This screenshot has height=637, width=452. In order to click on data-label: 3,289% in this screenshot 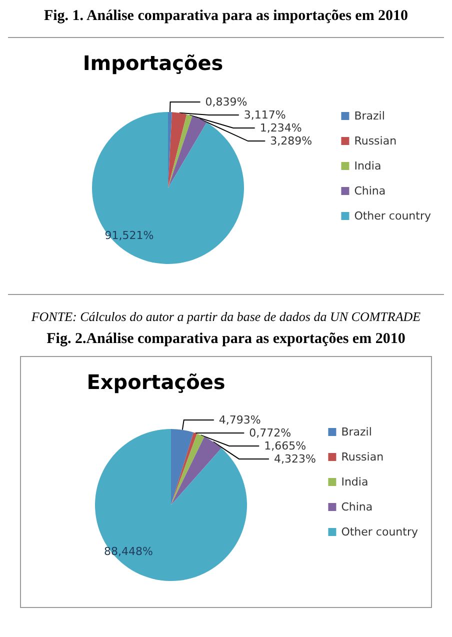, I will do `click(291, 141)`.